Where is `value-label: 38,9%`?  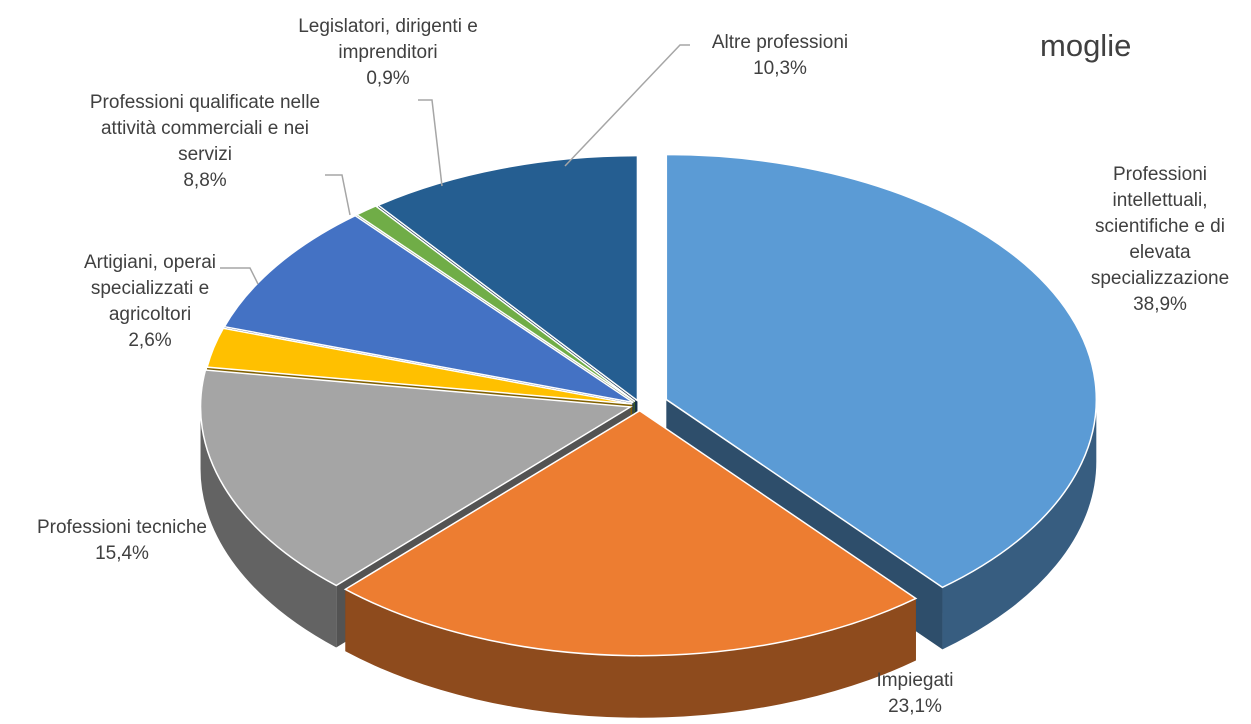
value-label: 38,9% is located at coordinates (1160, 304).